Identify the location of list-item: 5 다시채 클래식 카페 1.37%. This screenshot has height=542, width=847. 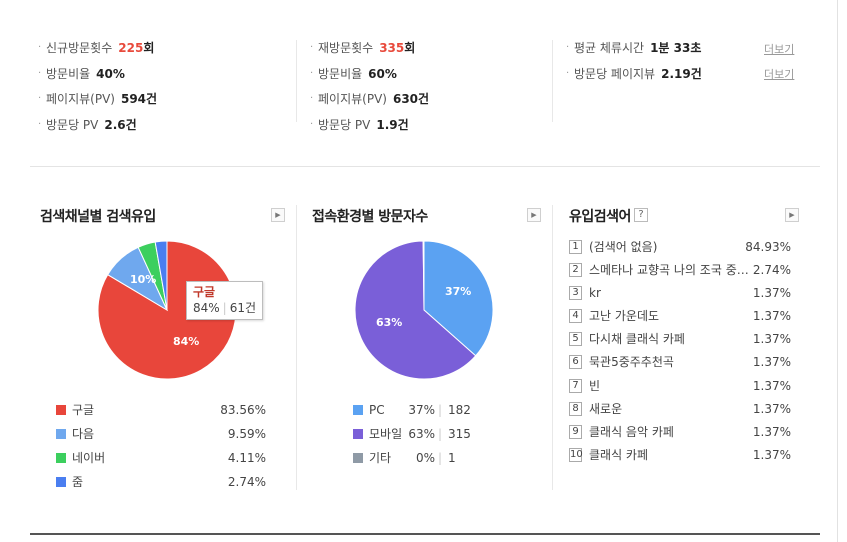
(680, 341).